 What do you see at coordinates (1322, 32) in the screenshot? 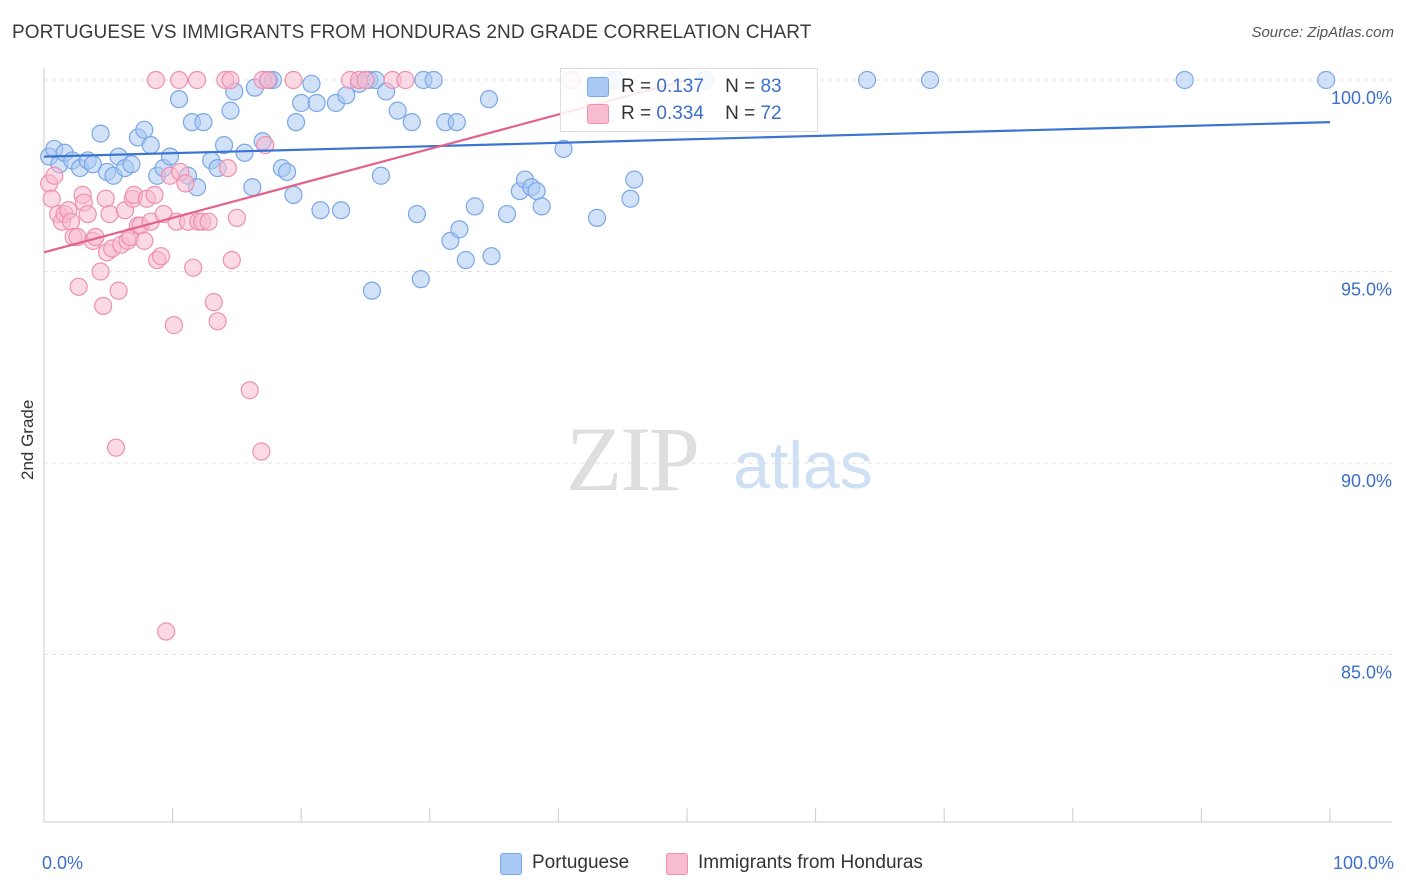
I see `source-credit: Source: ZipAtlas.com` at bounding box center [1322, 32].